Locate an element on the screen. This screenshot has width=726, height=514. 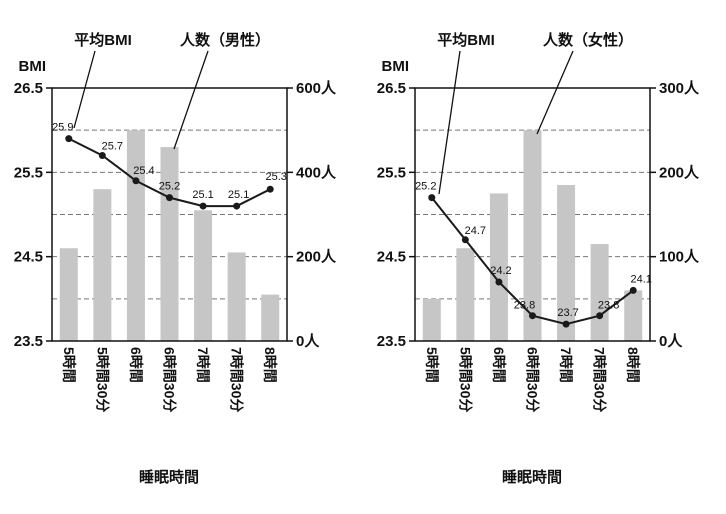
avg-bmi-point-label: 25.9 is located at coordinates (62, 128).